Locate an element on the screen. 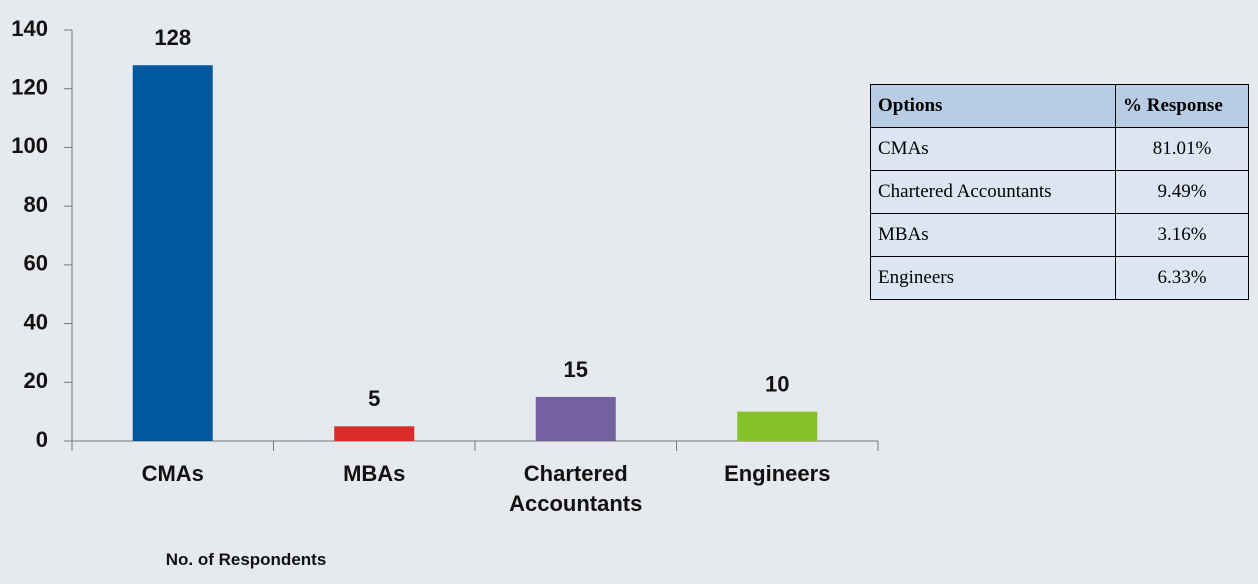  x-tick-label: CMAs is located at coordinates (172, 473).